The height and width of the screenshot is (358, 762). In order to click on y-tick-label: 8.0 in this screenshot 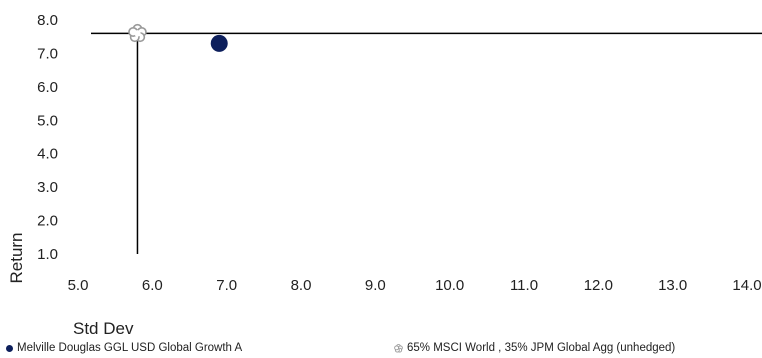, I will do `click(47, 20)`.